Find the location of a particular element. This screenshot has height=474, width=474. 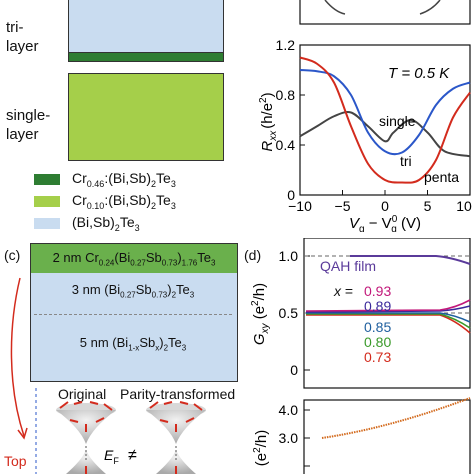

x-value-080: 0.80 is located at coordinates (377, 342).